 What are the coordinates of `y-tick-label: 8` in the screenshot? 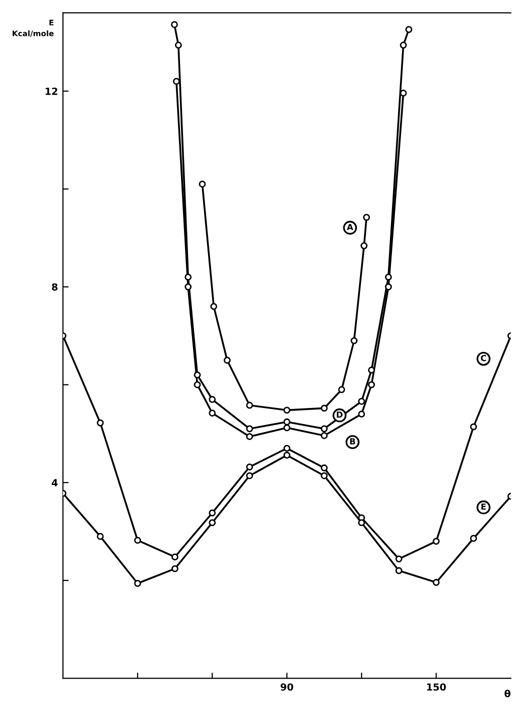 It's located at (55, 287).